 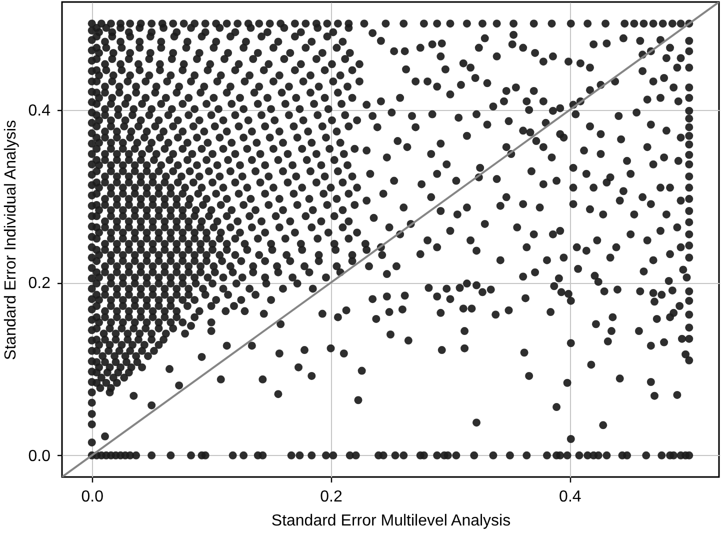 I want to click on x-tick-label: 0.0, so click(x=92, y=497).